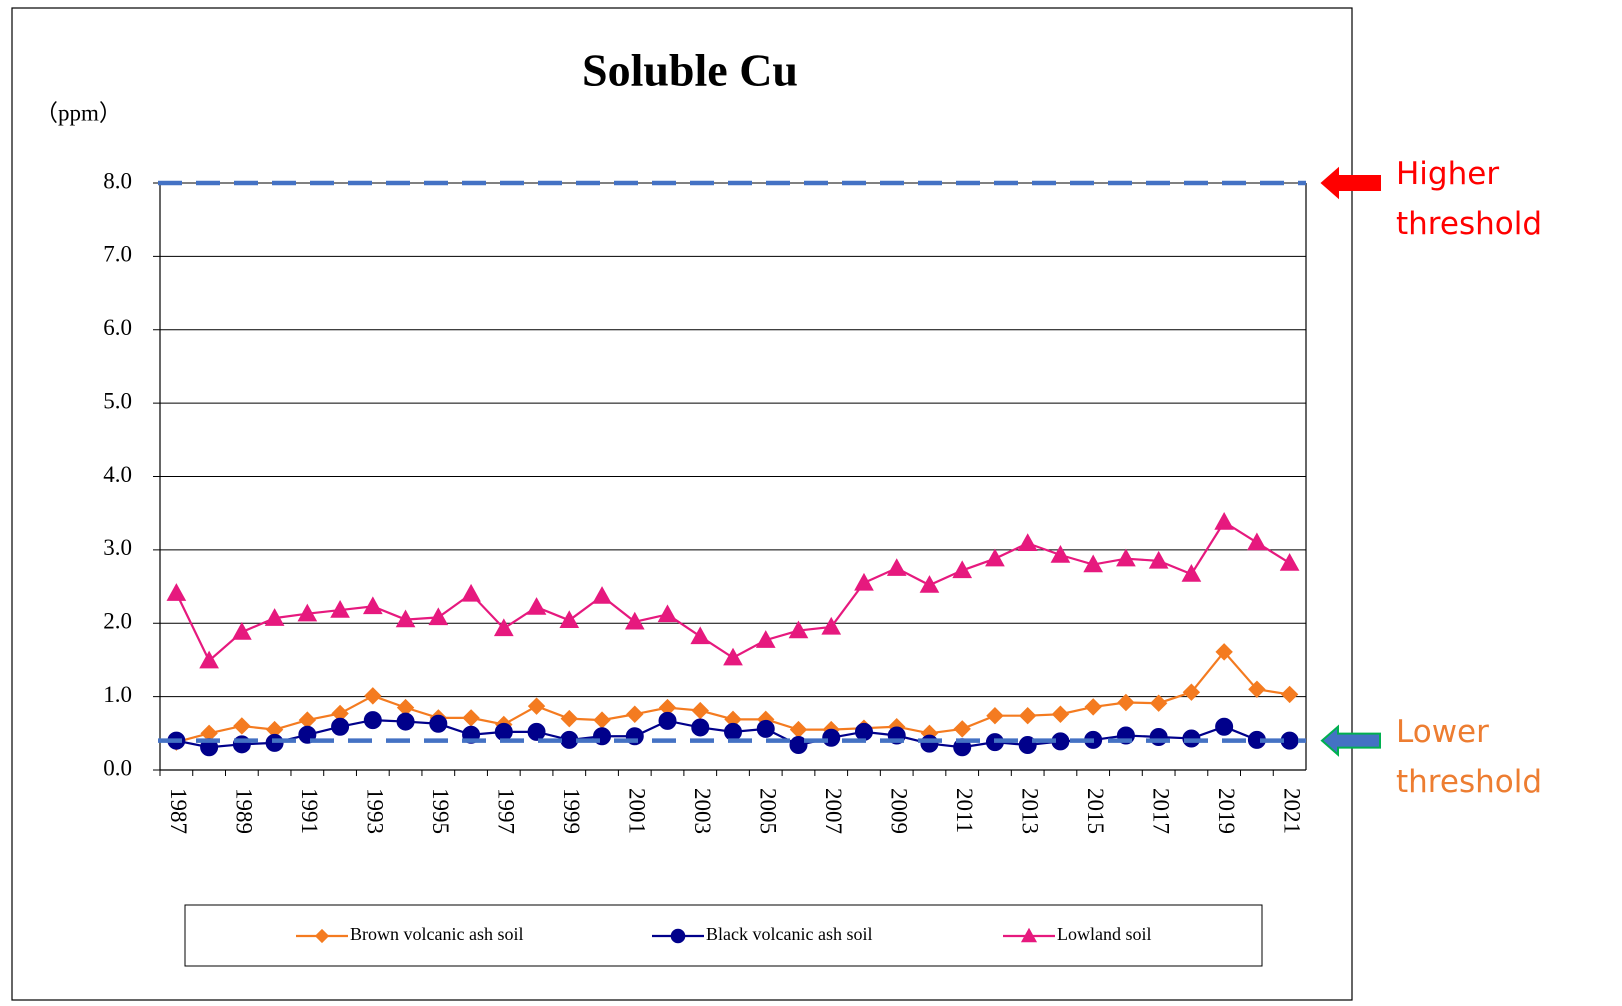 The image size is (1622, 1006). What do you see at coordinates (117, 474) in the screenshot?
I see `y-tick-label: 4.0` at bounding box center [117, 474].